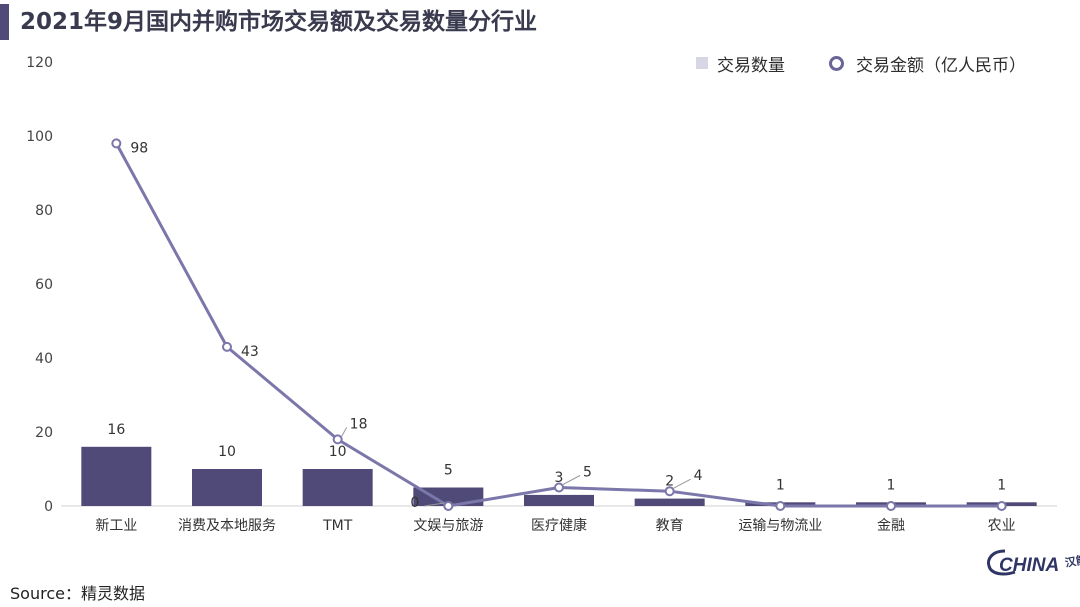  What do you see at coordinates (4, 22) in the screenshot?
I see `title-accent-bar` at bounding box center [4, 22].